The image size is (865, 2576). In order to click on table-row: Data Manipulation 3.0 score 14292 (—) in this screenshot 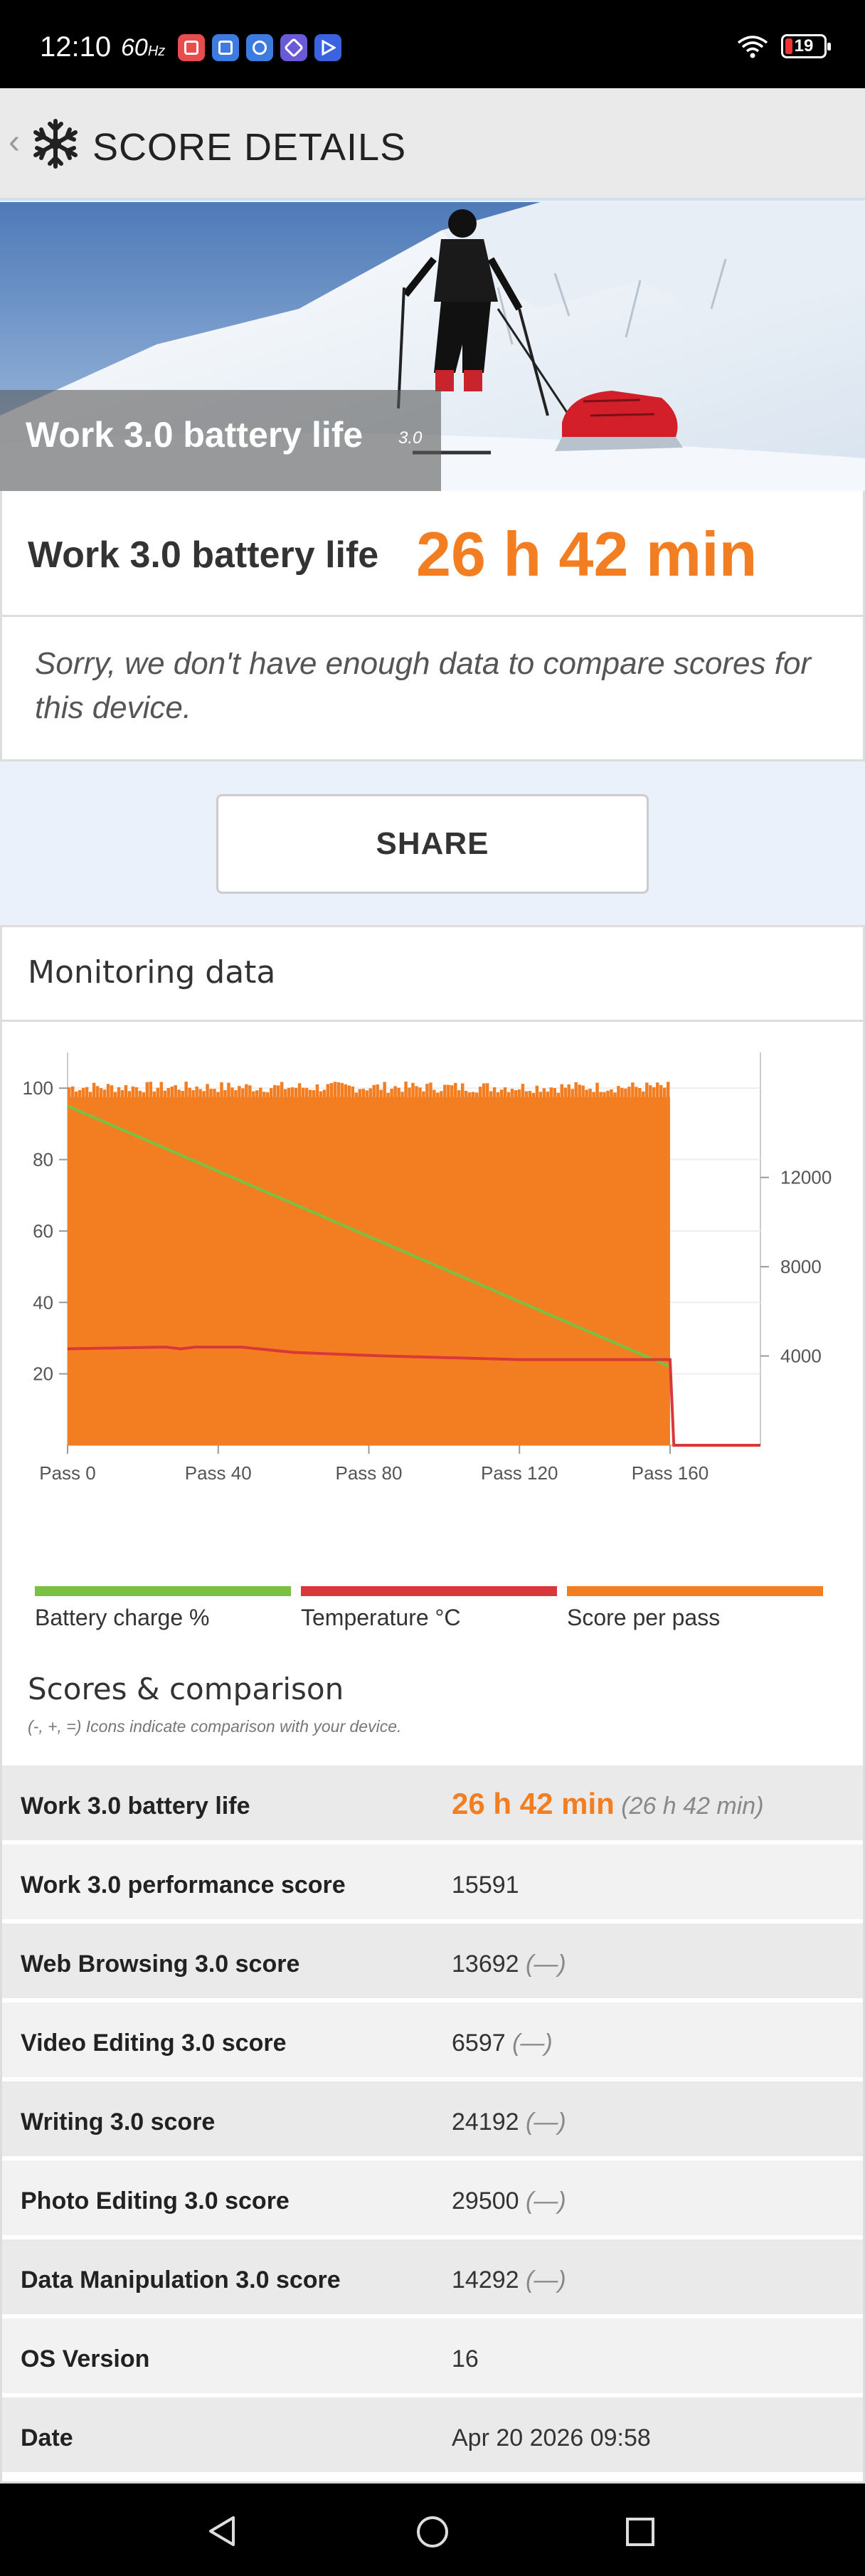, I will do `click(432, 2278)`.